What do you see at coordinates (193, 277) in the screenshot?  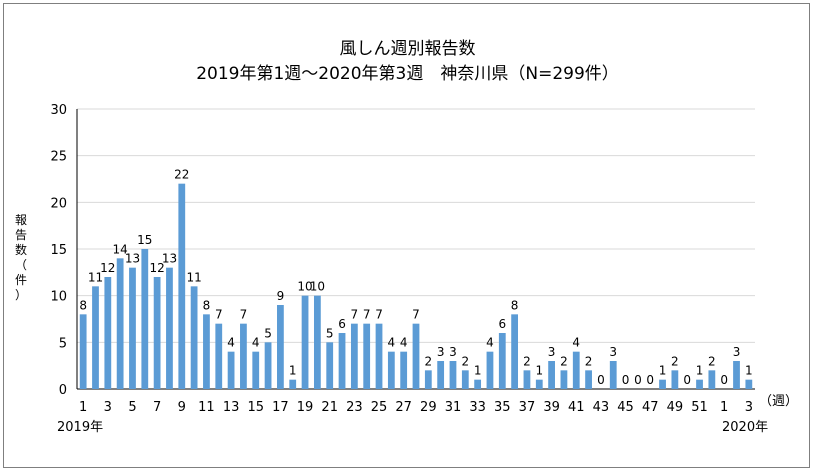 I see `data-label: 11` at bounding box center [193, 277].